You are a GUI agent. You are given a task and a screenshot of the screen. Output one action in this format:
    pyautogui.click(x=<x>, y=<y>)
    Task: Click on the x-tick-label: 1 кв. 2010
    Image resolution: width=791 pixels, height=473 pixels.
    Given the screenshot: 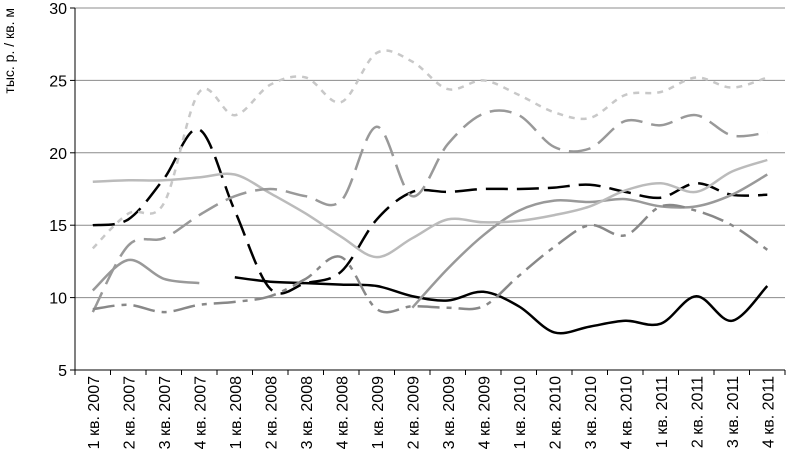 What is the action you would take?
    pyautogui.click(x=520, y=412)
    